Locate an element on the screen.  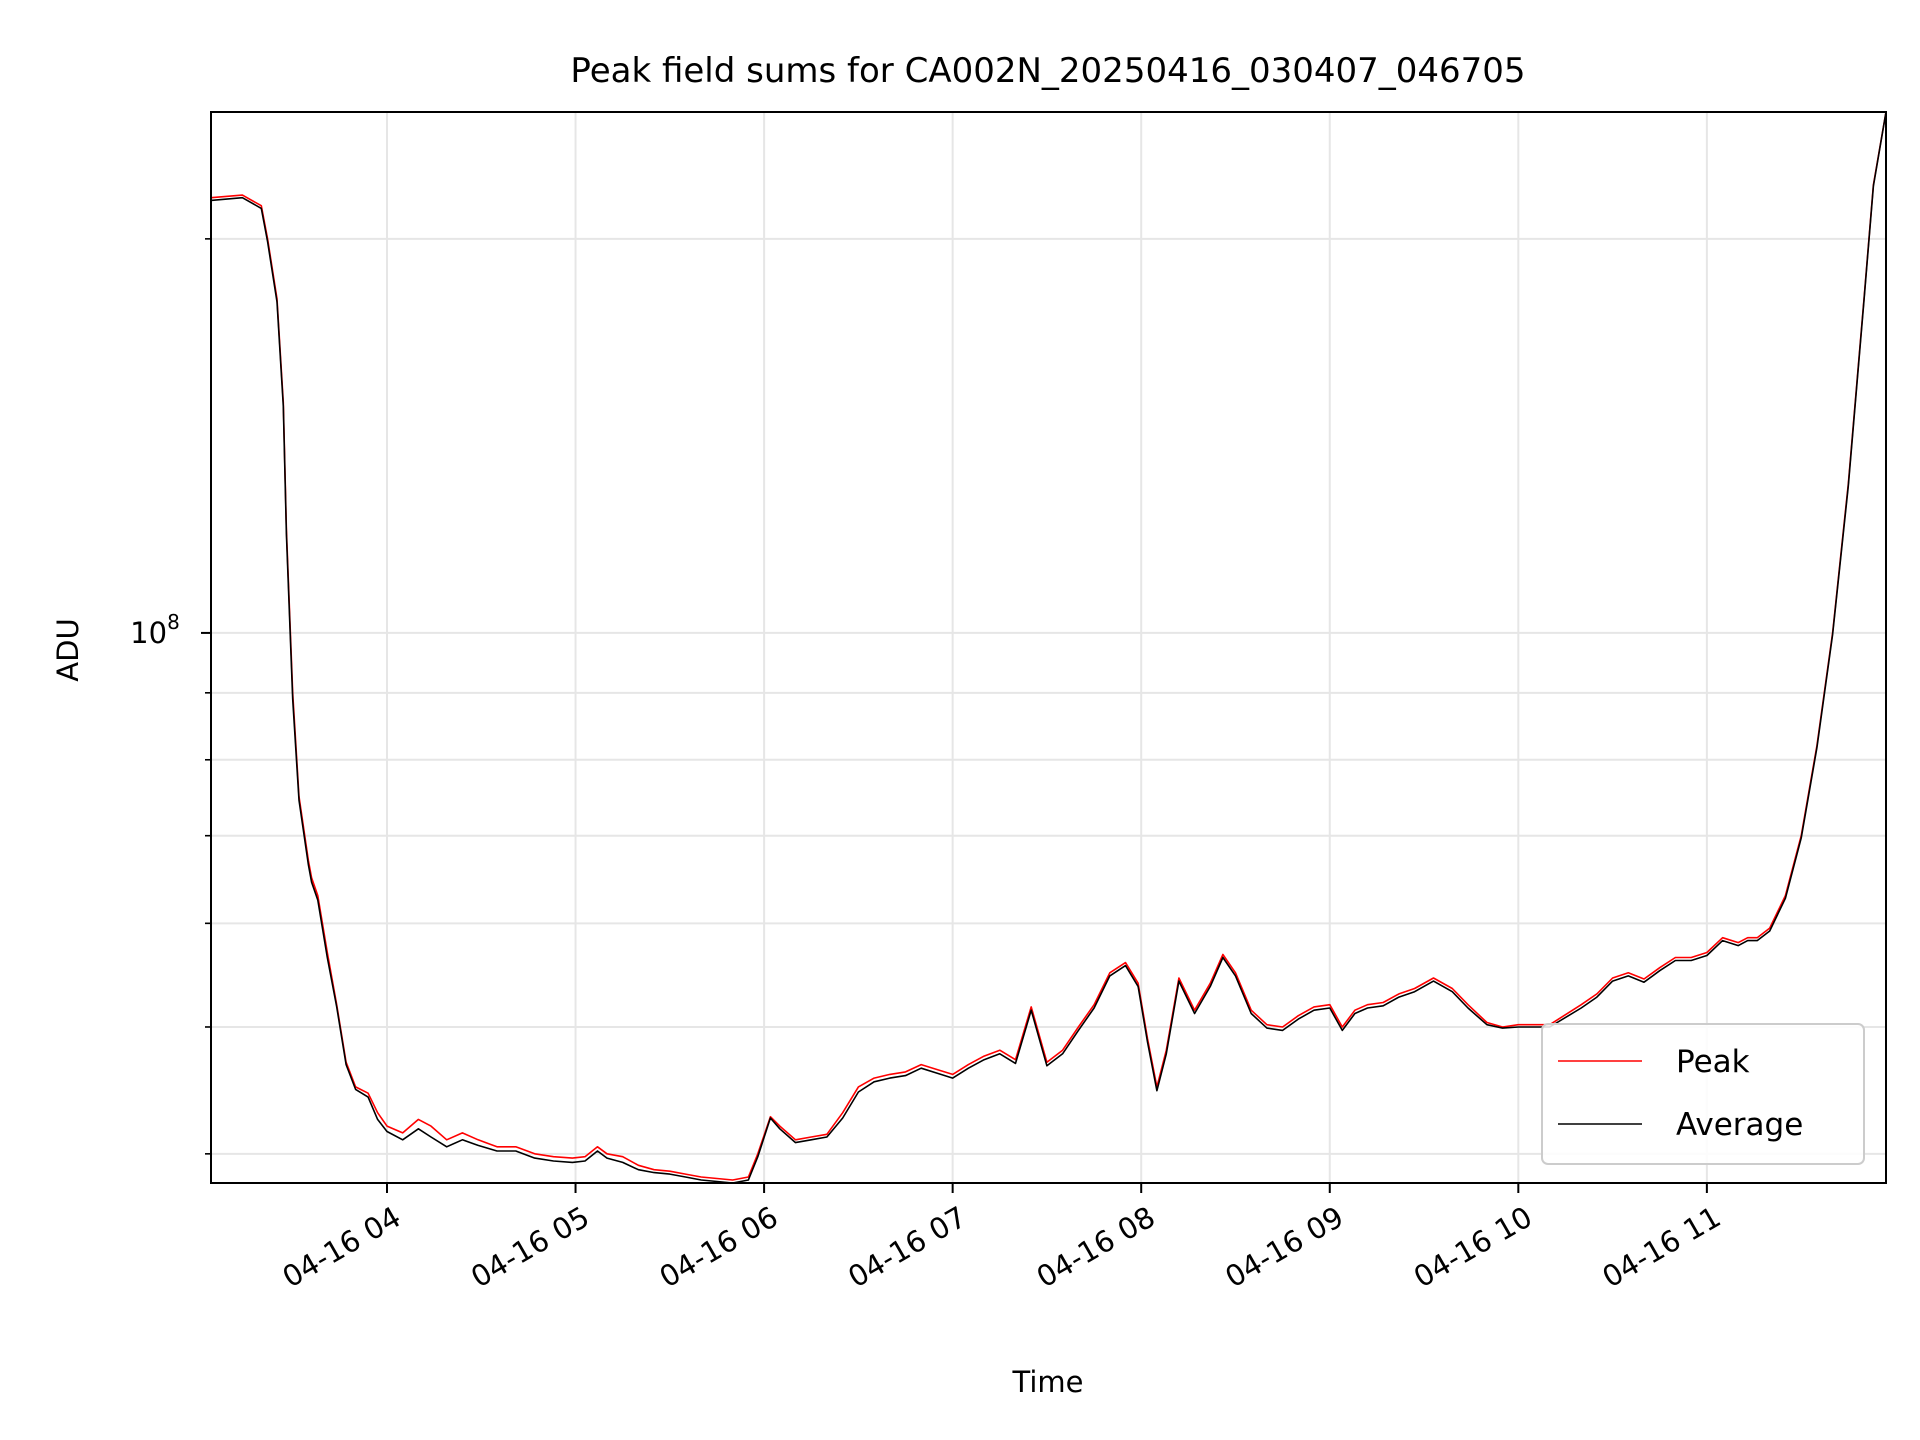
x-tick-label: 04-16 08 is located at coordinates (1096, 1247).